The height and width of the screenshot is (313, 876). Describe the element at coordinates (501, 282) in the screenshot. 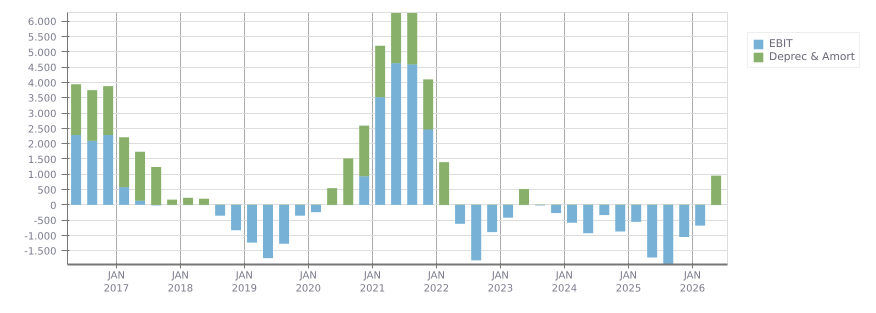

I see `x-tick-label: JAN 2023` at that location.